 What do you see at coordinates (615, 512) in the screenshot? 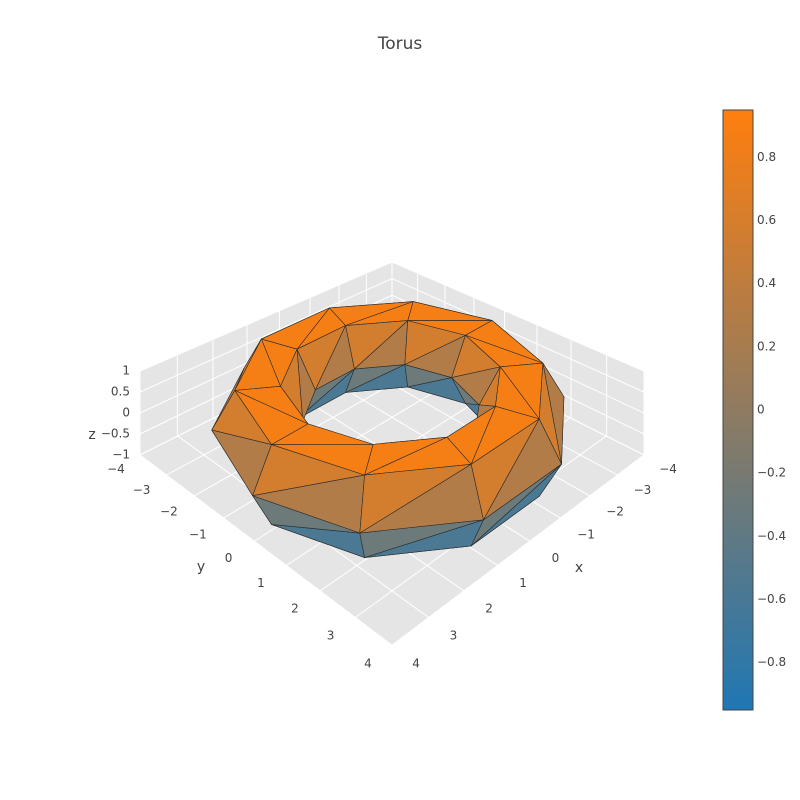
I see `x-tick-label: −2` at bounding box center [615, 512].